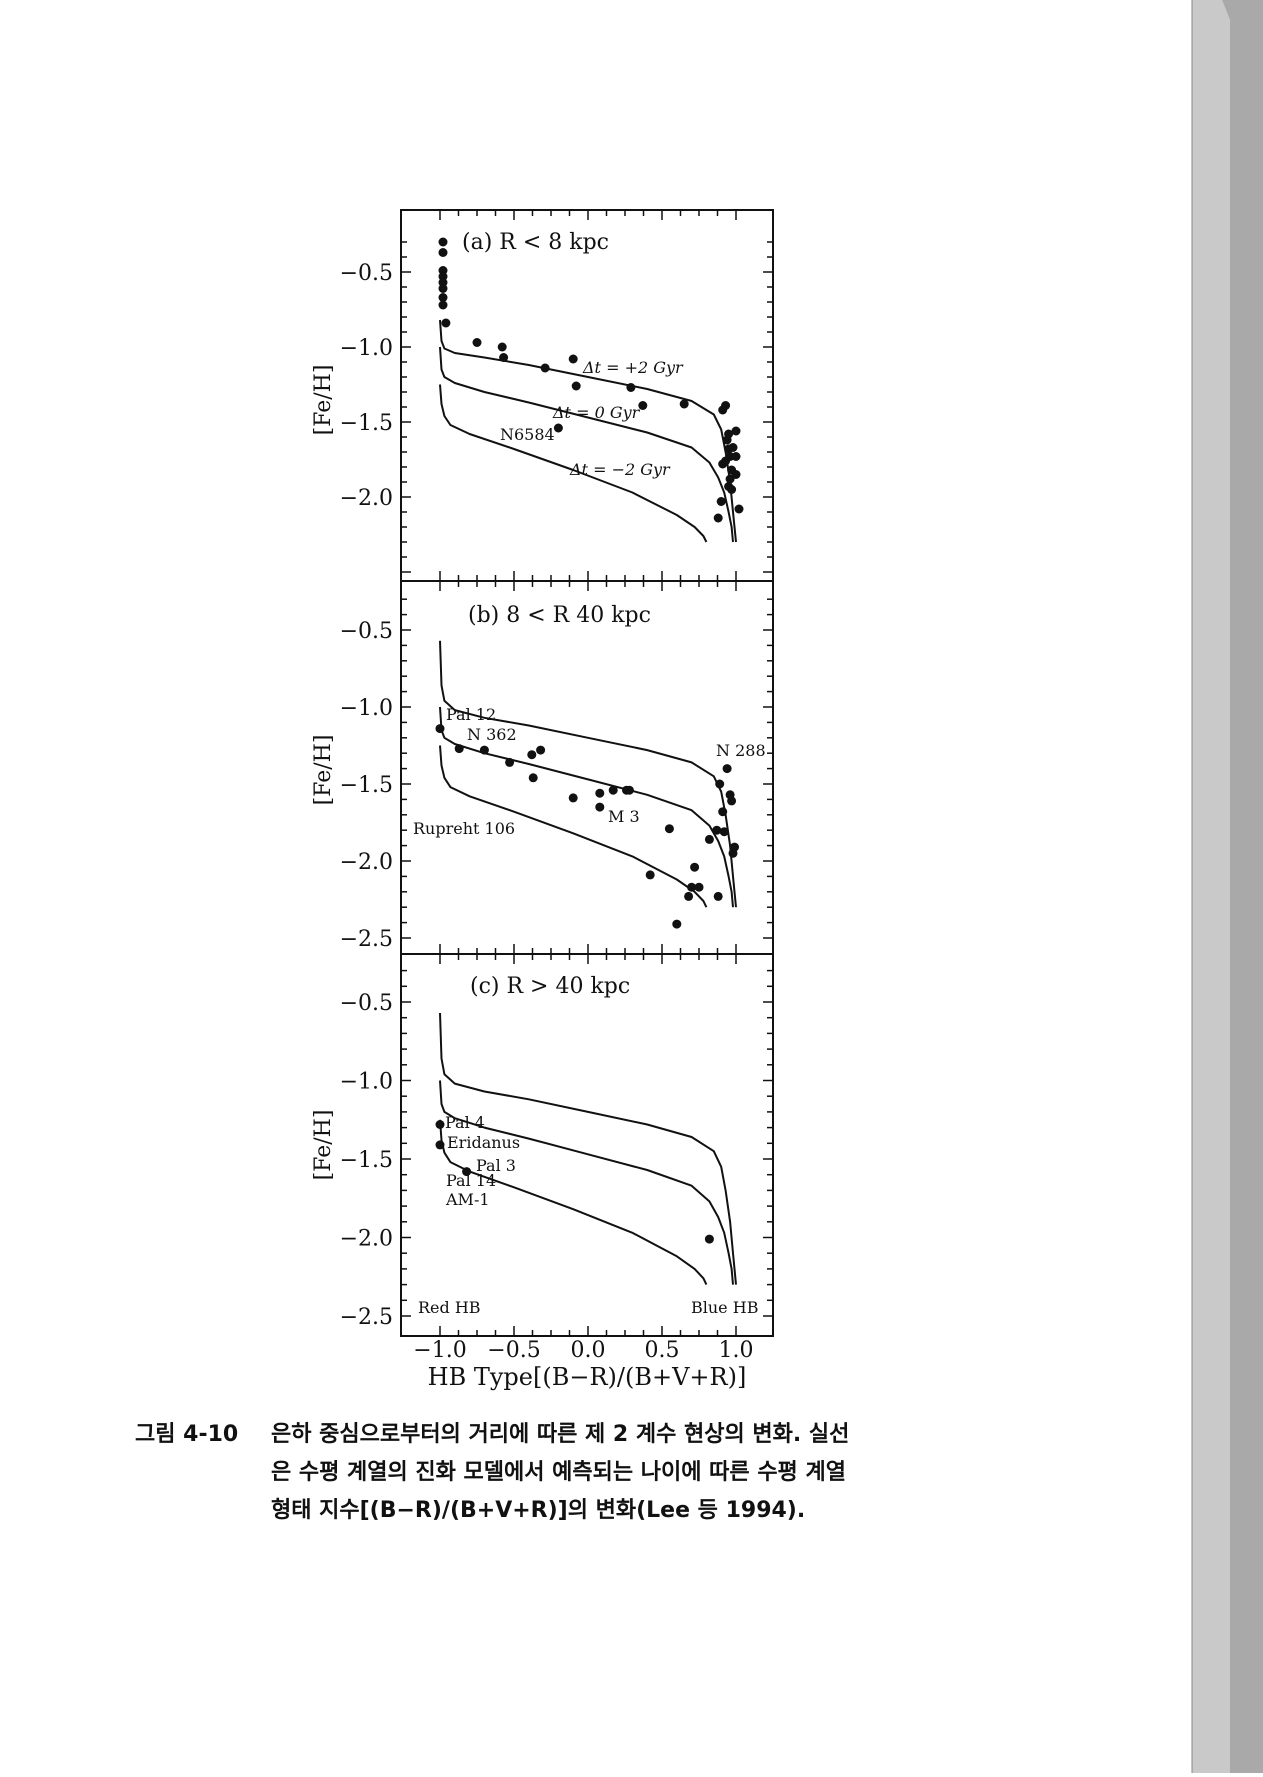  I want to click on model-curves, so click(588, 802).